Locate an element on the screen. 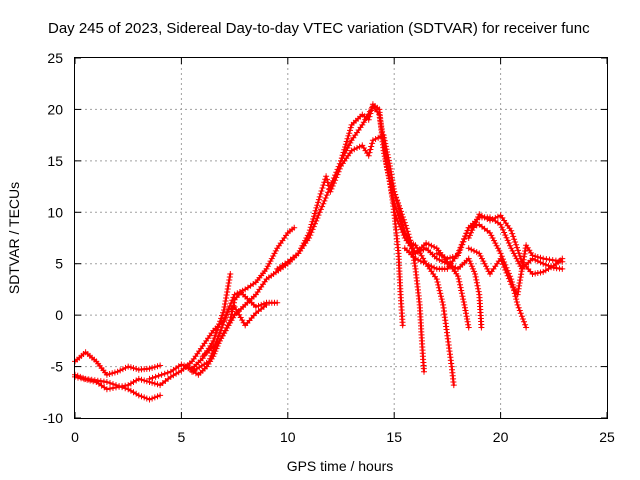 This screenshot has height=480, width=640. x-tick-label: 5 is located at coordinates (182, 437).